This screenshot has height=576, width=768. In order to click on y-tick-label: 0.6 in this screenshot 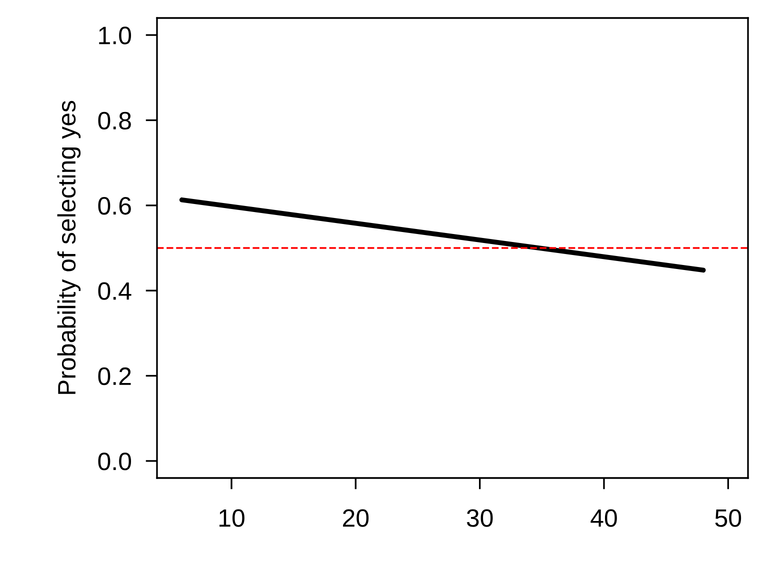, I will do `click(114, 206)`.